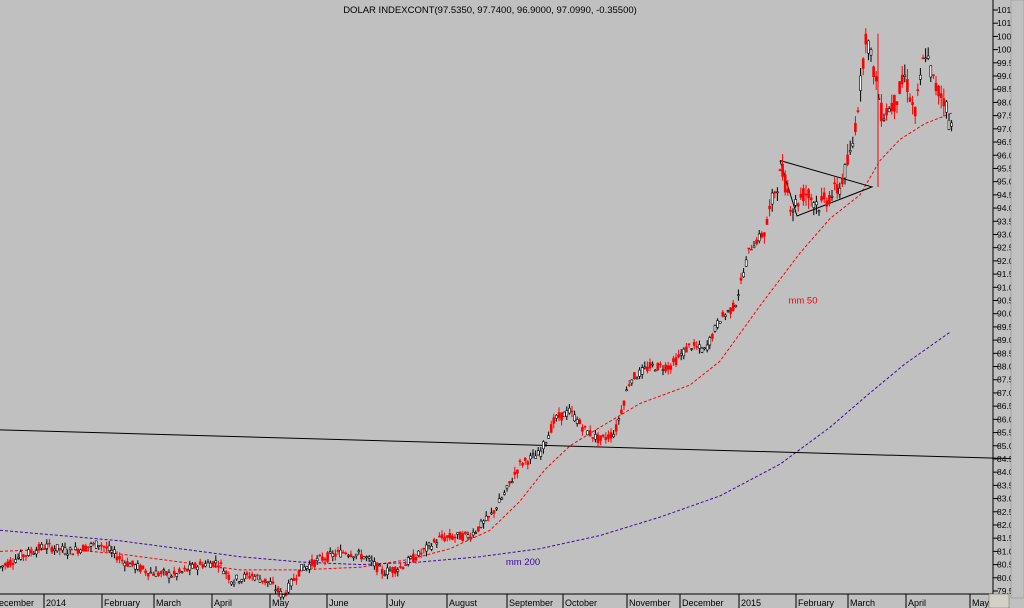 This screenshot has height=608, width=1024. I want to click on x-tick-label: February, so click(816, 603).